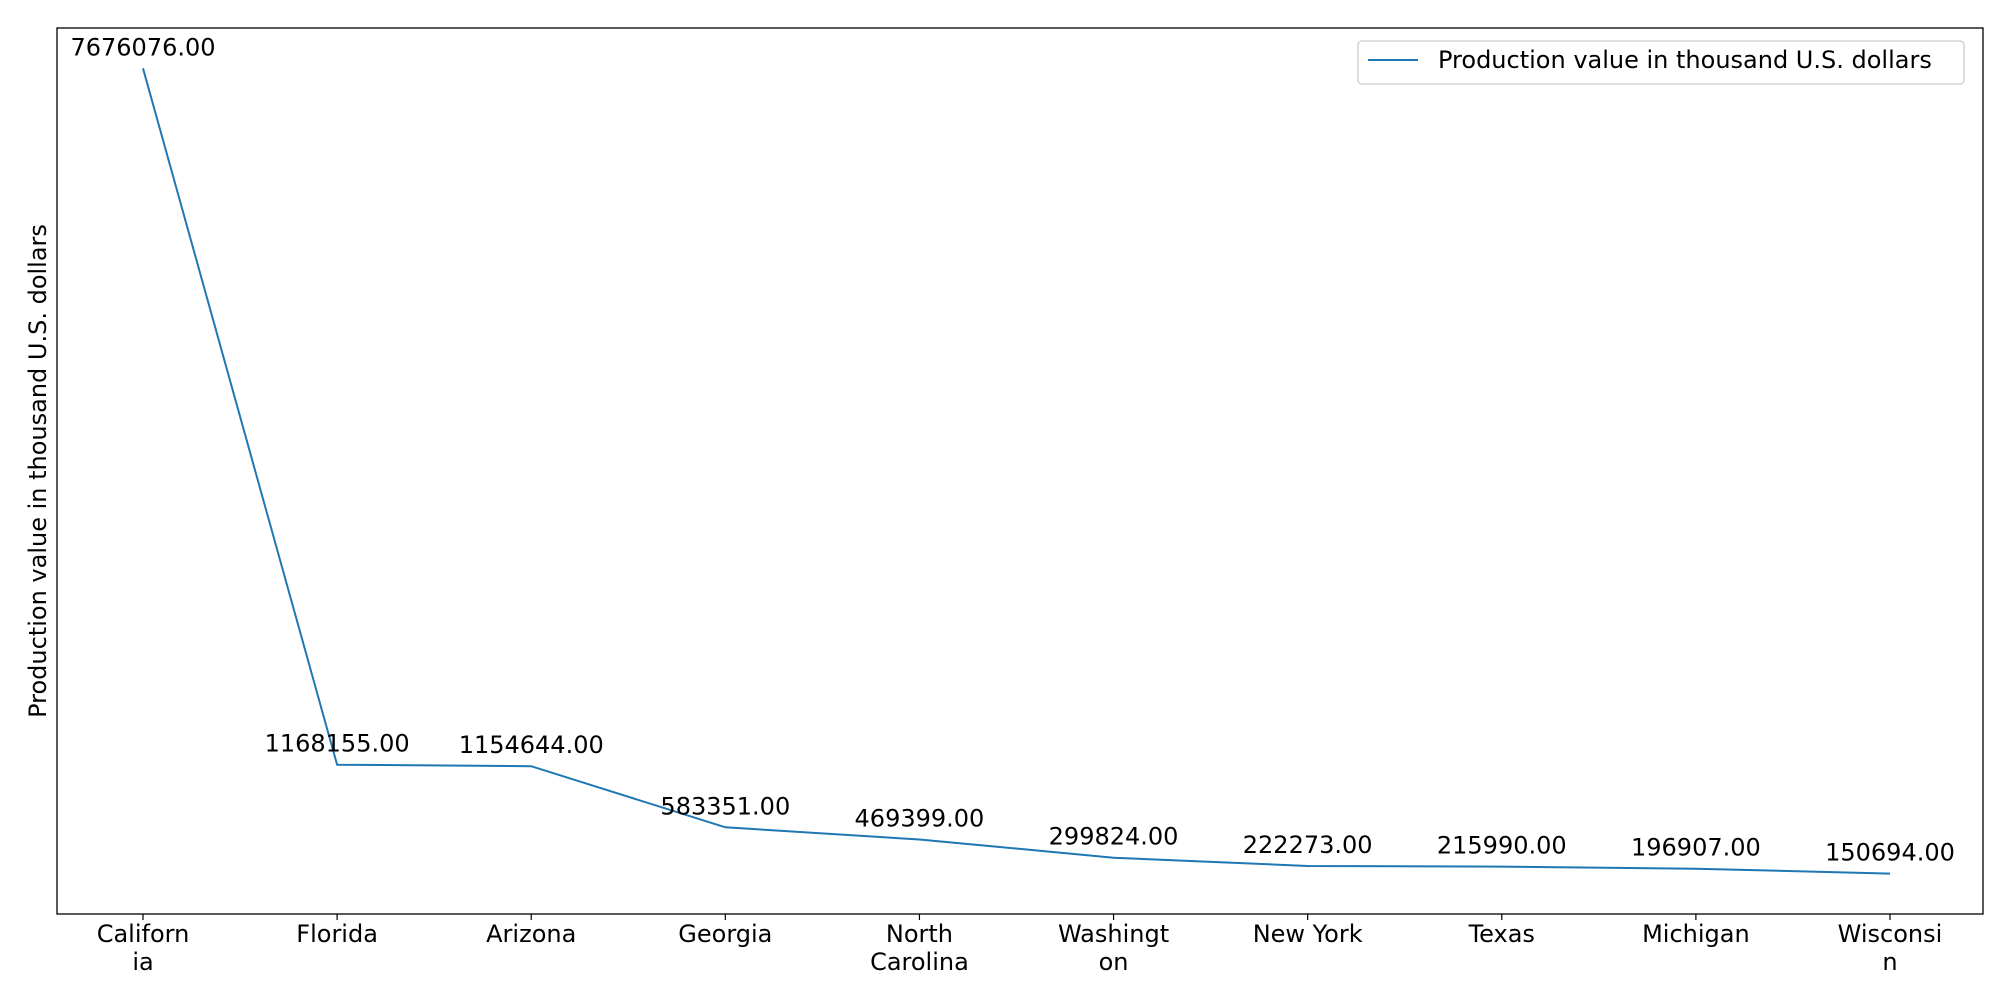  Describe the element at coordinates (1501, 934) in the screenshot. I see `x-tick-label: Texas` at that location.